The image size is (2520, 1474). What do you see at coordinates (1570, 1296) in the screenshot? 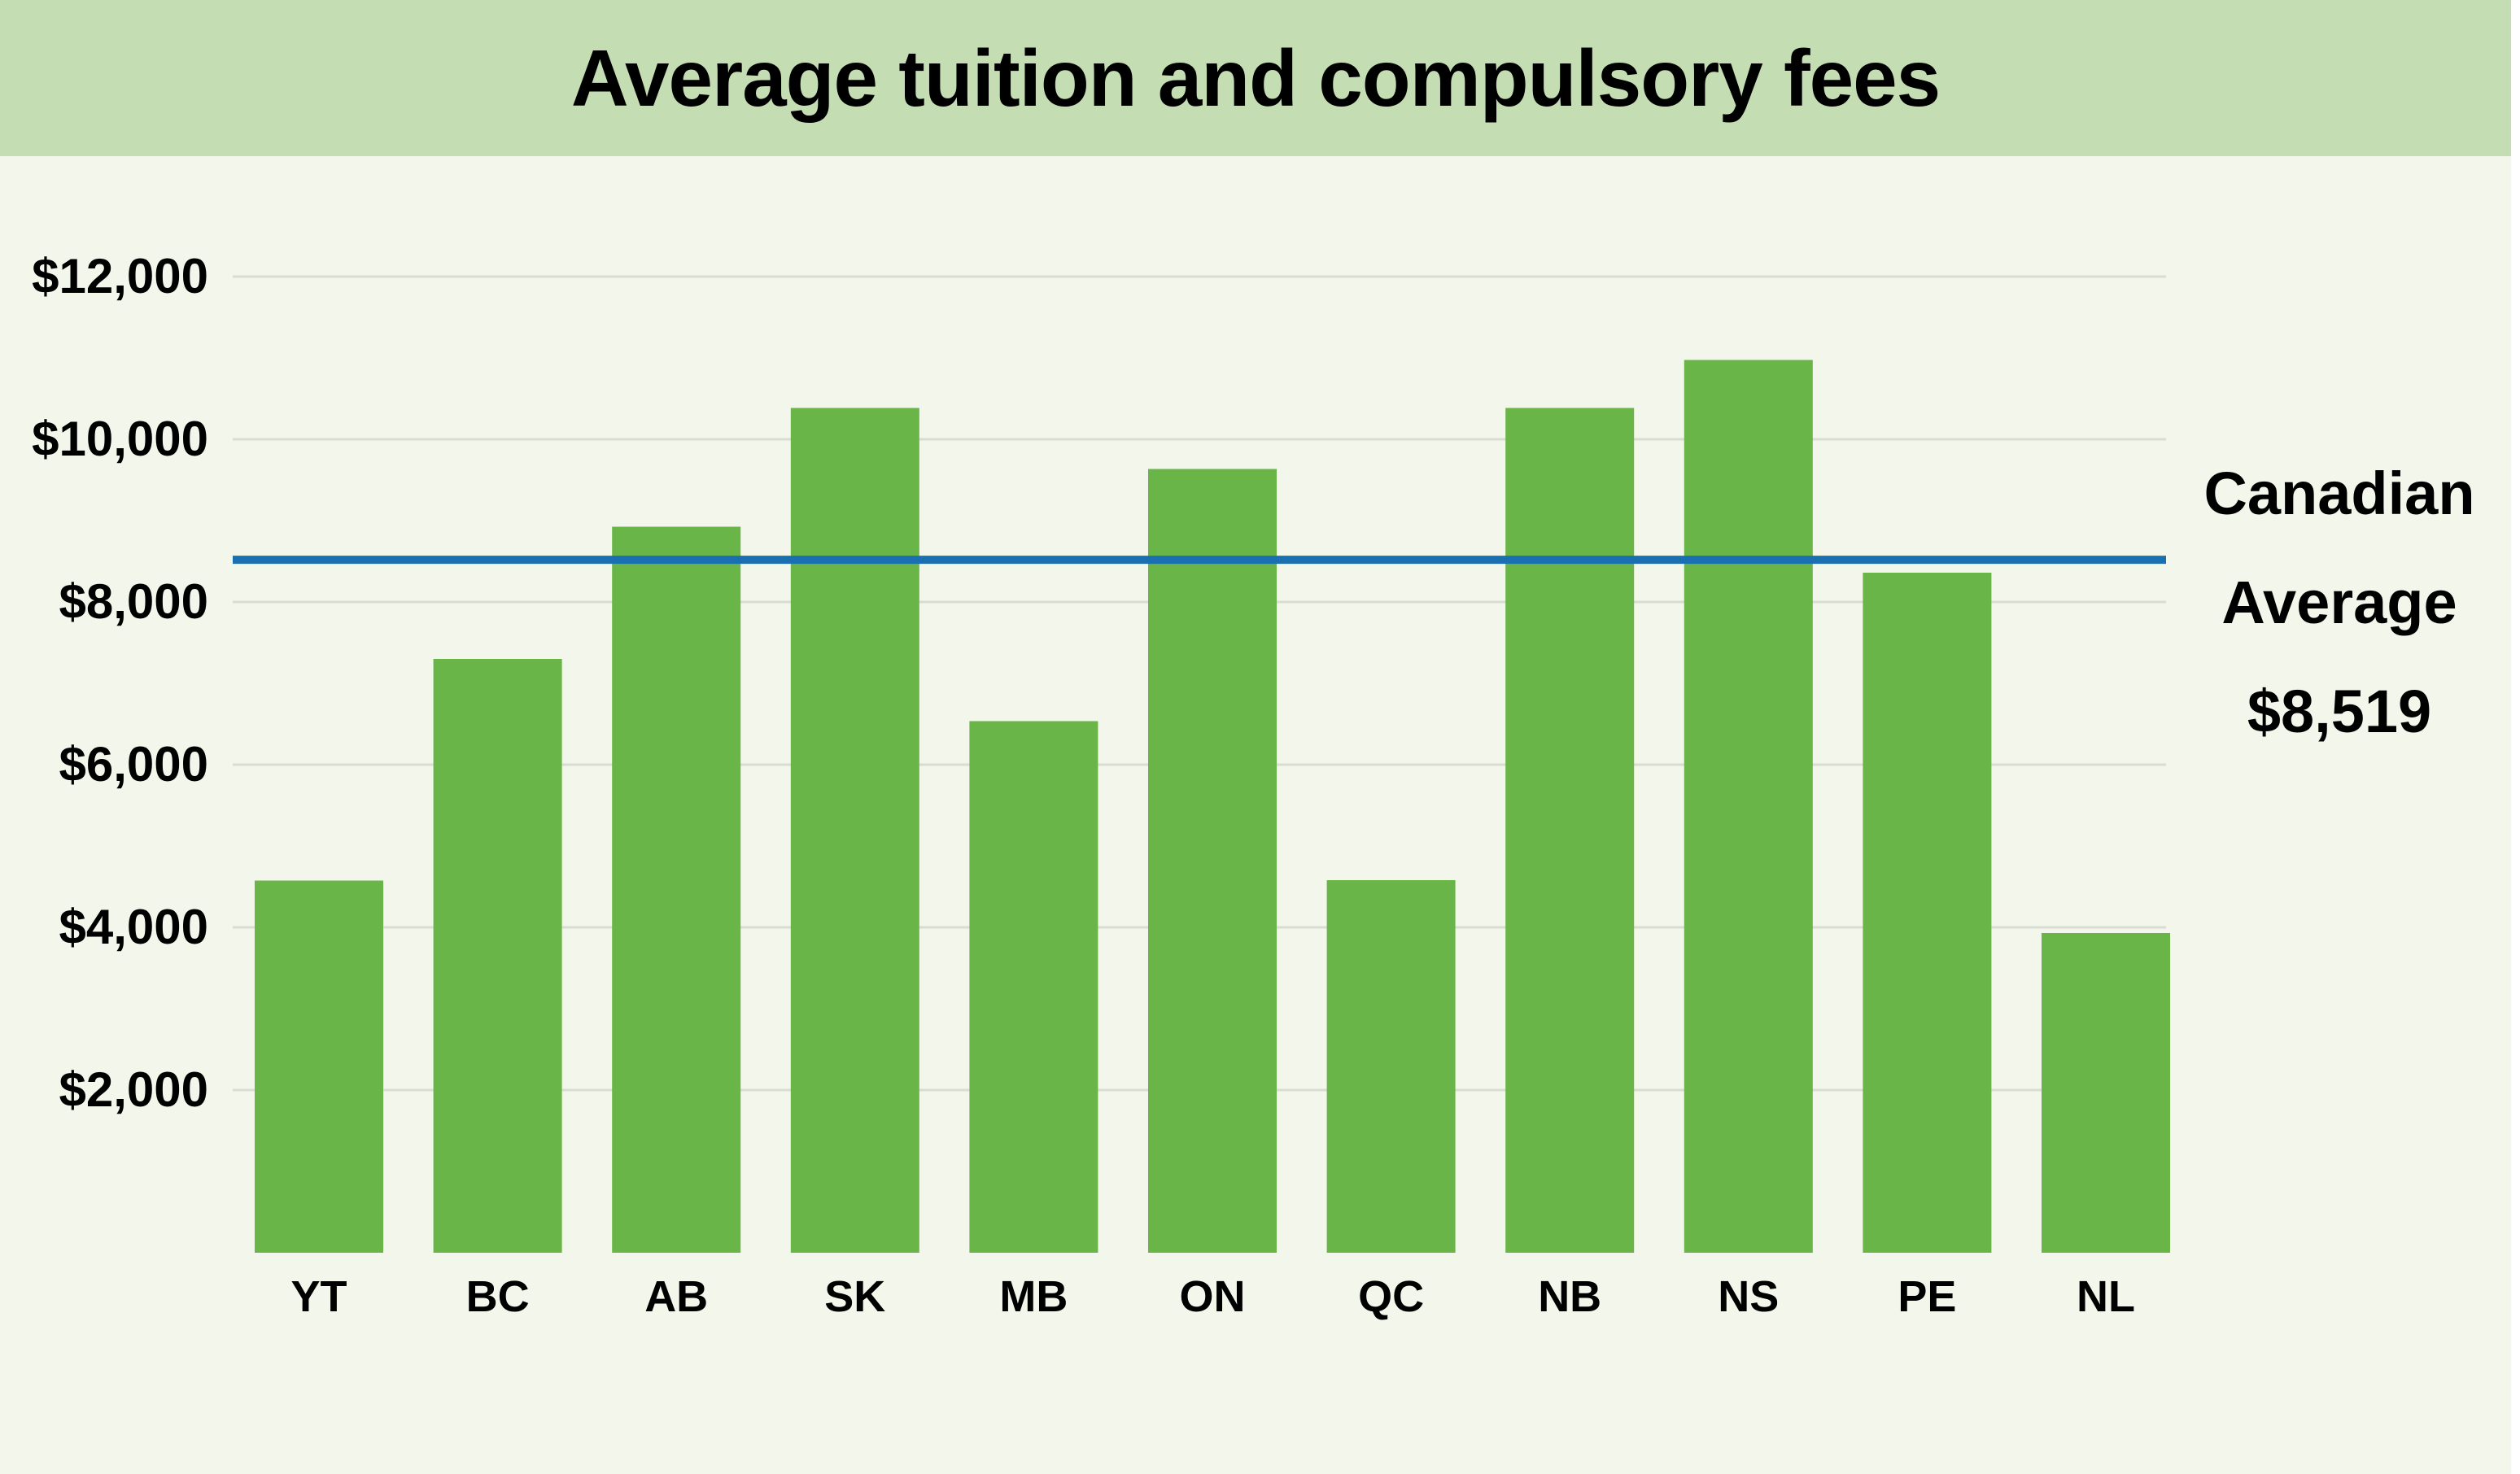
I see `x-tick-label: NB` at bounding box center [1570, 1296].